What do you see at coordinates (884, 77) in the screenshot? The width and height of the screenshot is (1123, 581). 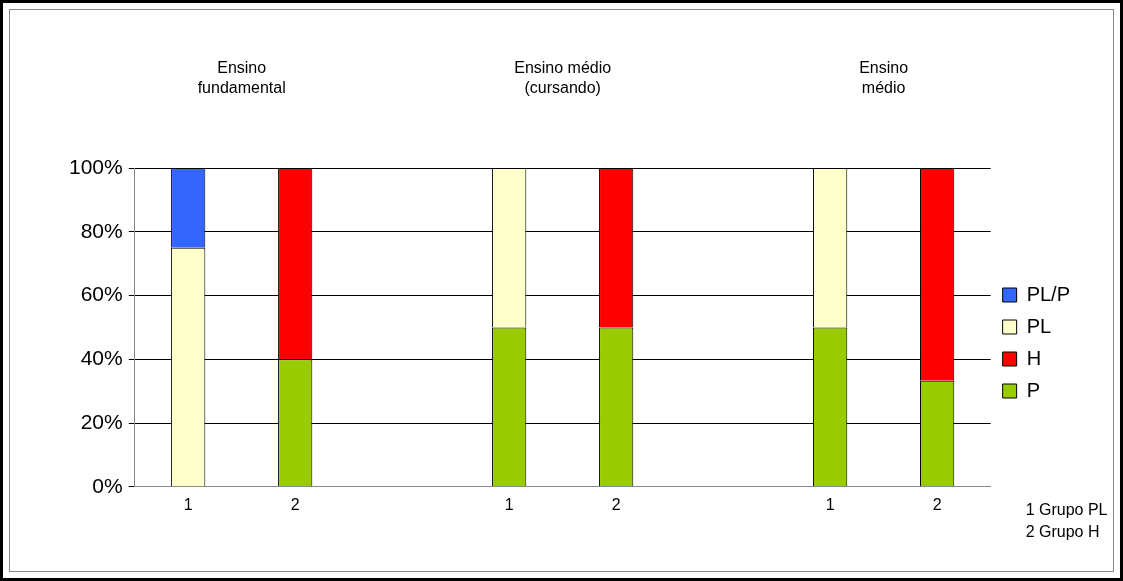 I see `text: Ensino médio` at bounding box center [884, 77].